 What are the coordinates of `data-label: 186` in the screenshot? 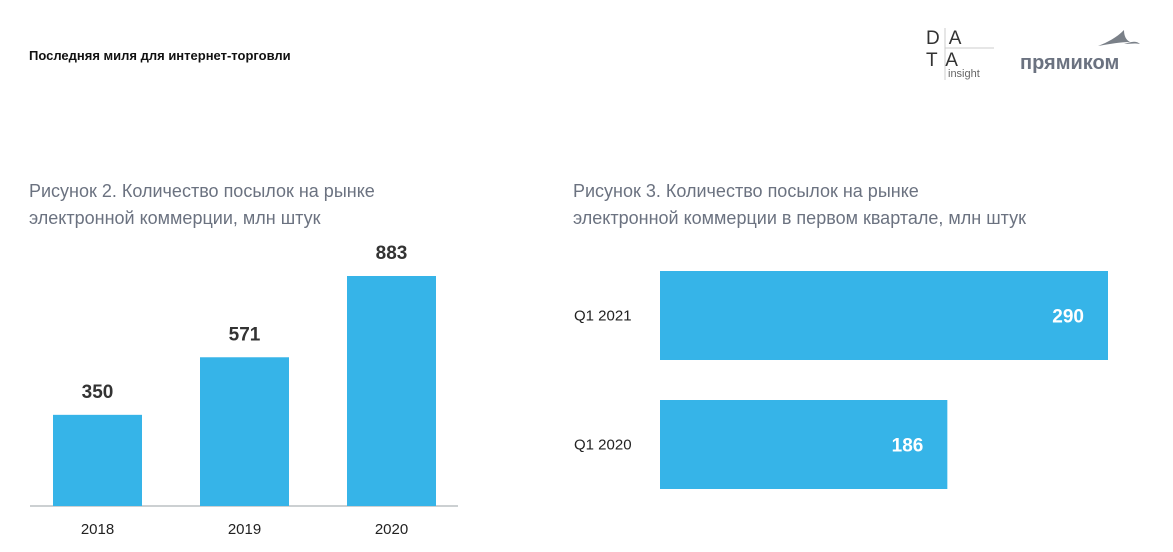 It's located at (908, 446).